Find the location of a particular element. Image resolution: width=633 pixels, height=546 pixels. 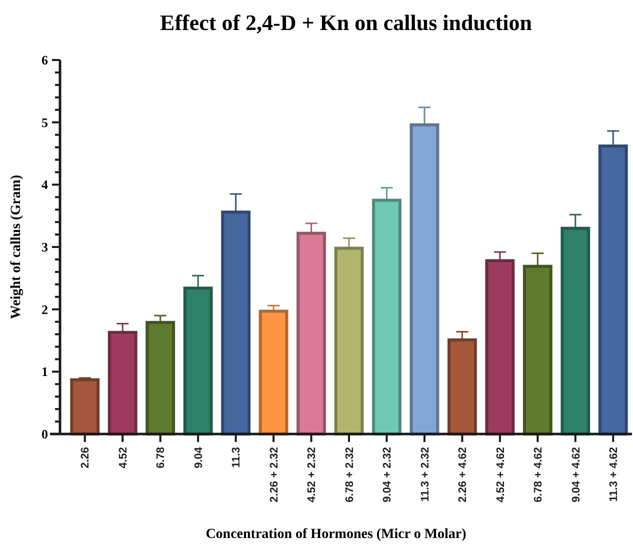

x-tick-label: 6.78 is located at coordinates (161, 457).